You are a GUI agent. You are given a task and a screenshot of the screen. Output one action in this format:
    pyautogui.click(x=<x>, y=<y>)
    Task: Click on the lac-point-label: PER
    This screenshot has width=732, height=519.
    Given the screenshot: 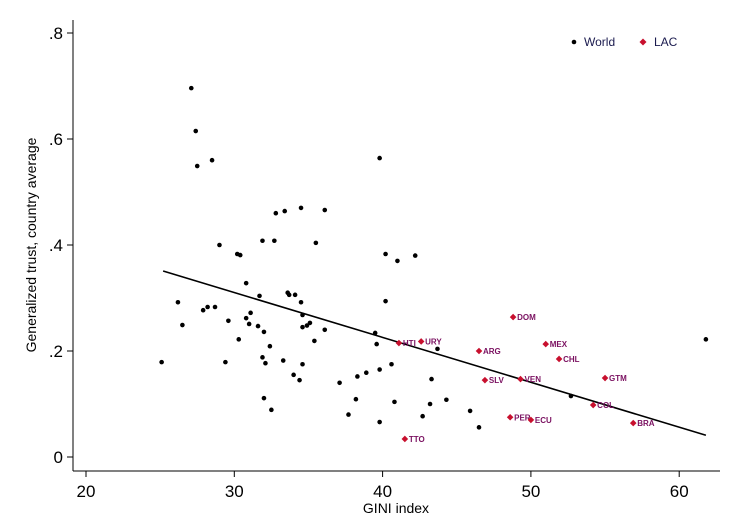 What is the action you would take?
    pyautogui.click(x=522, y=417)
    